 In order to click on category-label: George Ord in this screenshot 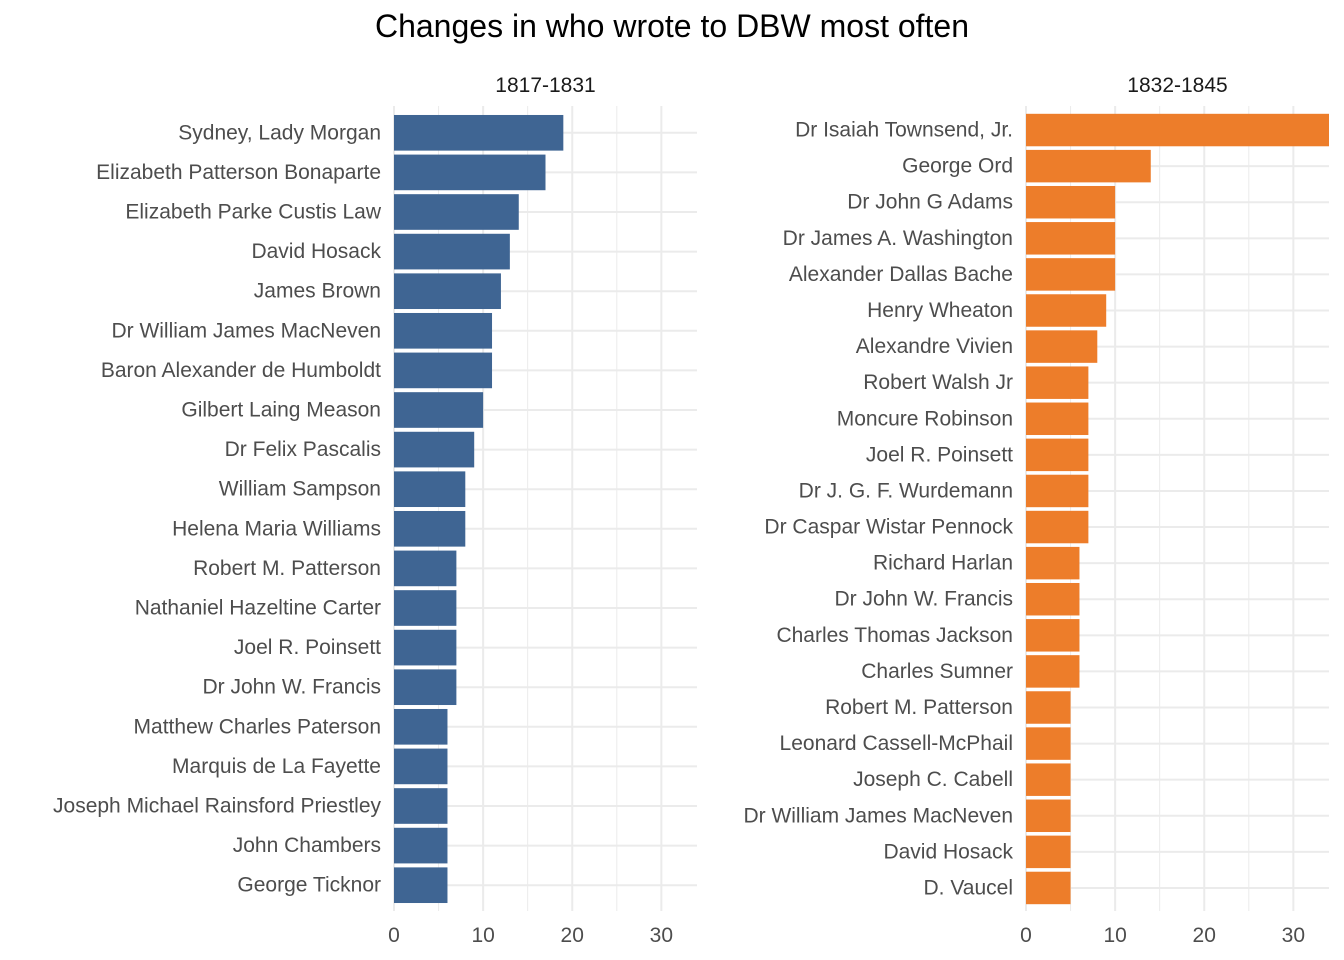, I will do `click(957, 166)`.